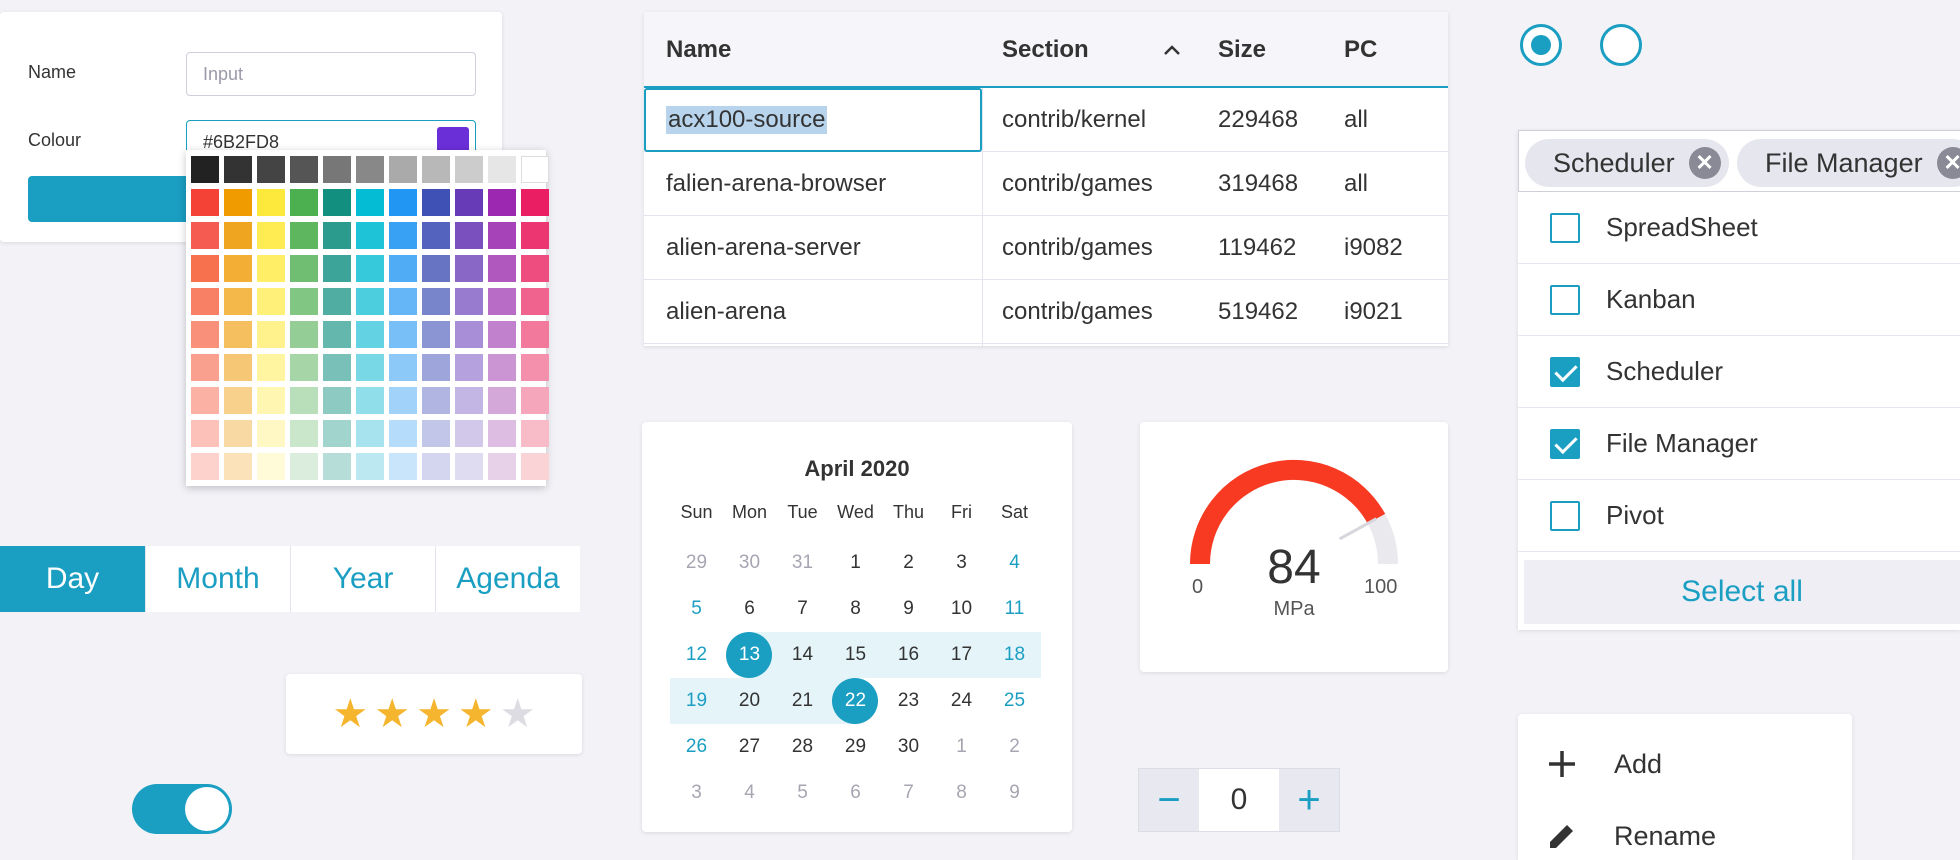 This screenshot has width=1960, height=860. What do you see at coordinates (855, 609) in the screenshot?
I see `calendar-day: 8` at bounding box center [855, 609].